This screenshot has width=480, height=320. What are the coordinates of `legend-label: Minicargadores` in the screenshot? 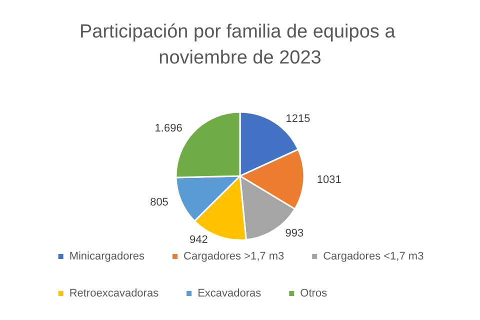 It's located at (107, 256).